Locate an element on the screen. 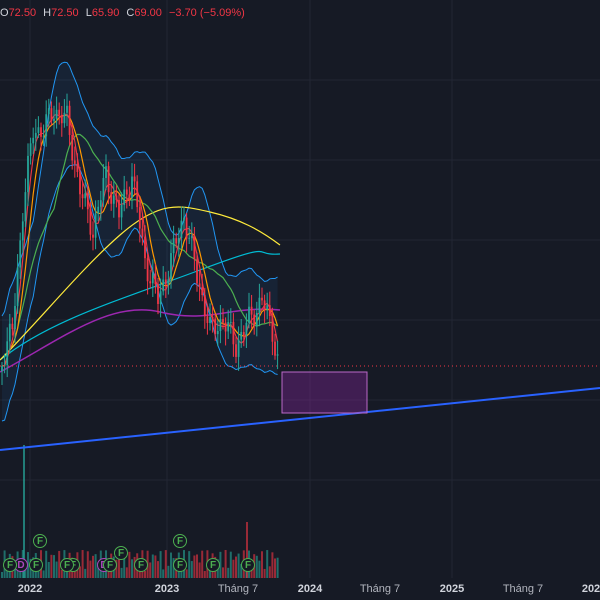  low-label: L is located at coordinates (88, 13).